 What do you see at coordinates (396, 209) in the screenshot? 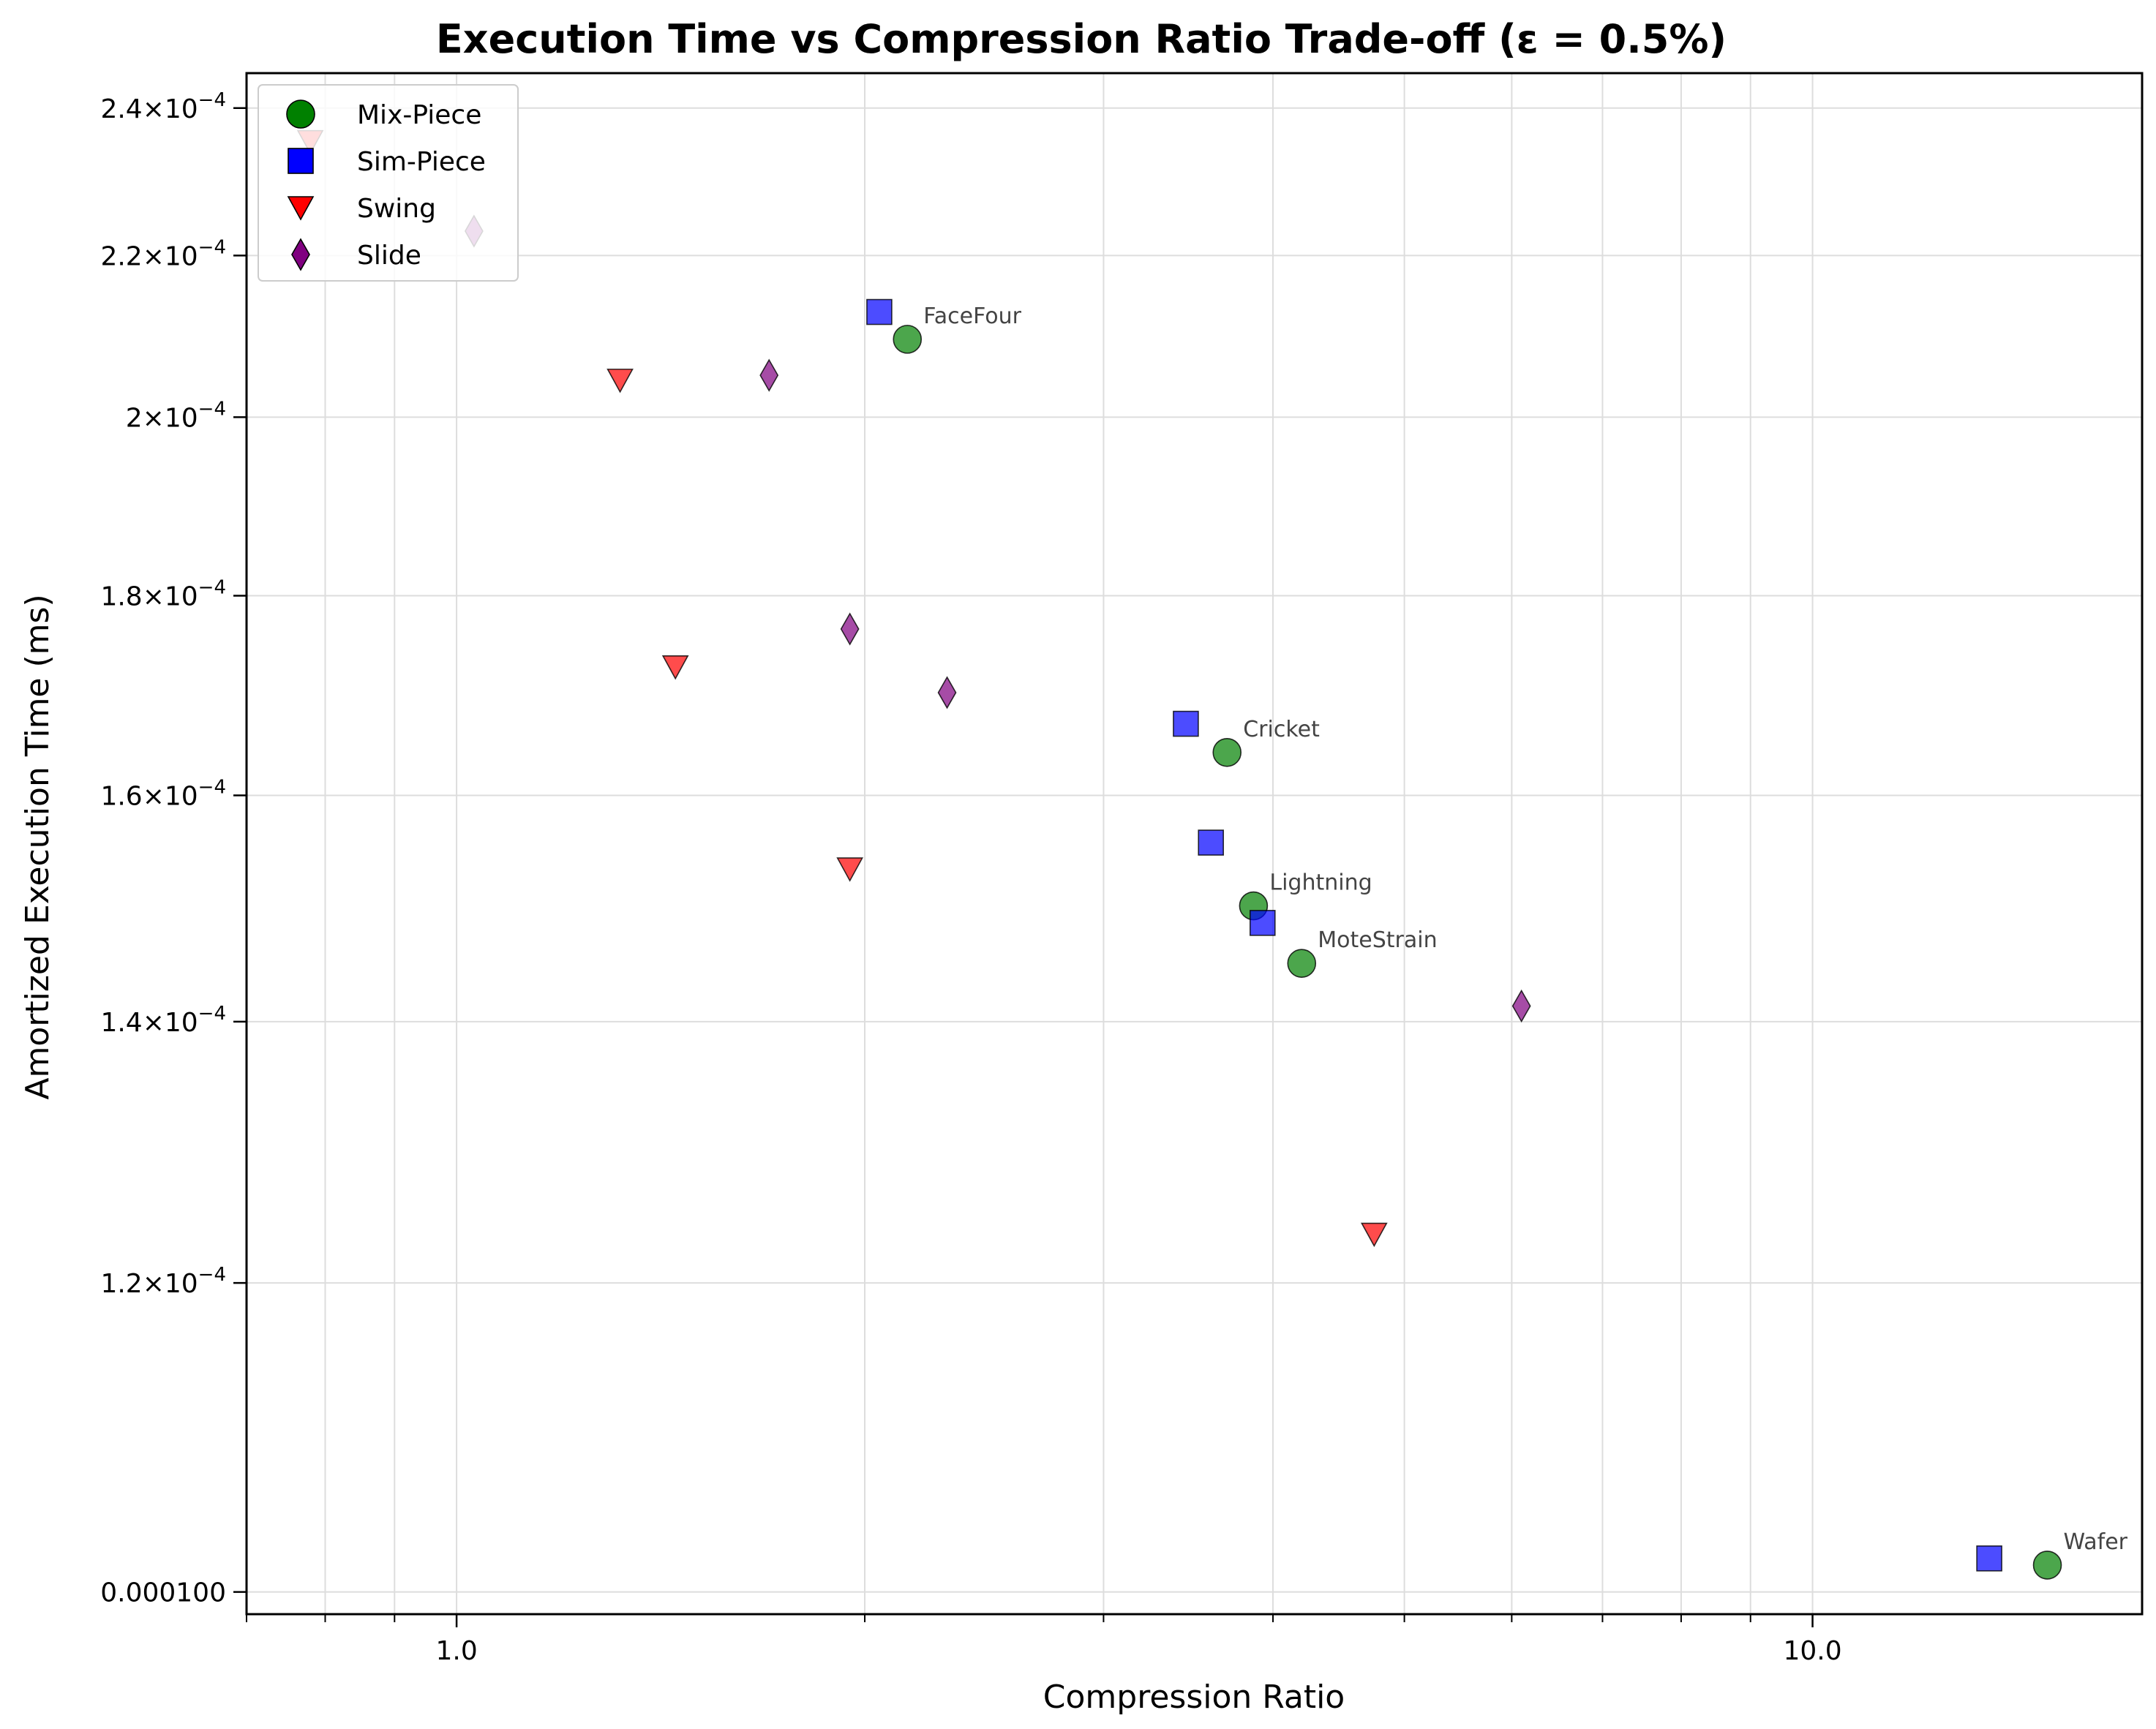
I see `legend-label-swing: Swing` at bounding box center [396, 209].